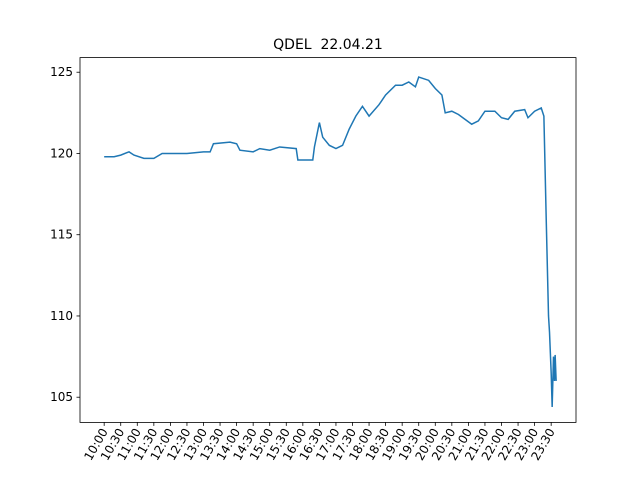  I want to click on y-tick-label: 105, so click(61, 397).